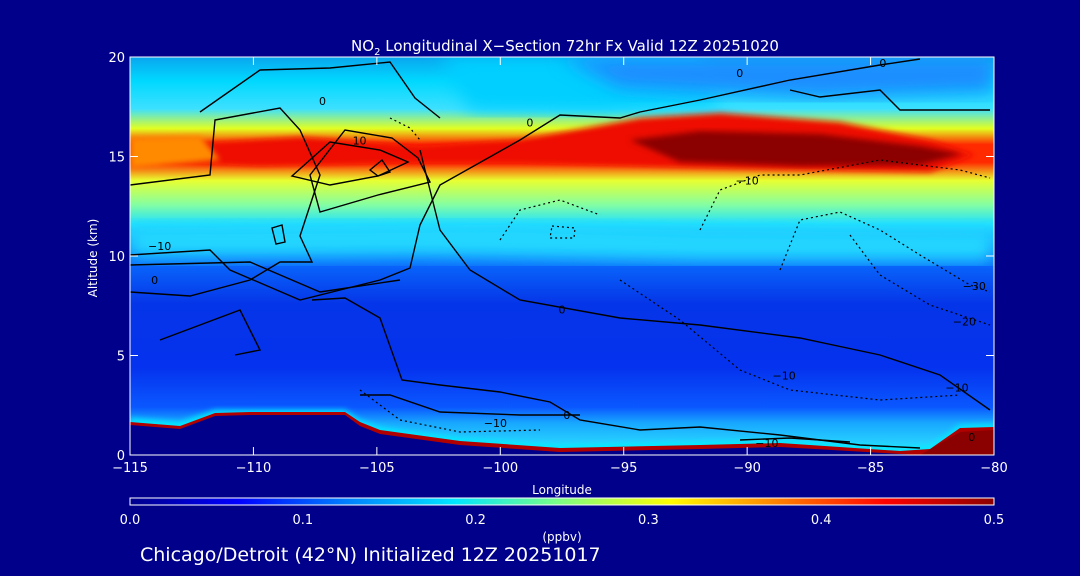  What do you see at coordinates (377, 468) in the screenshot?
I see `x-tick-label: −105` at bounding box center [377, 468].